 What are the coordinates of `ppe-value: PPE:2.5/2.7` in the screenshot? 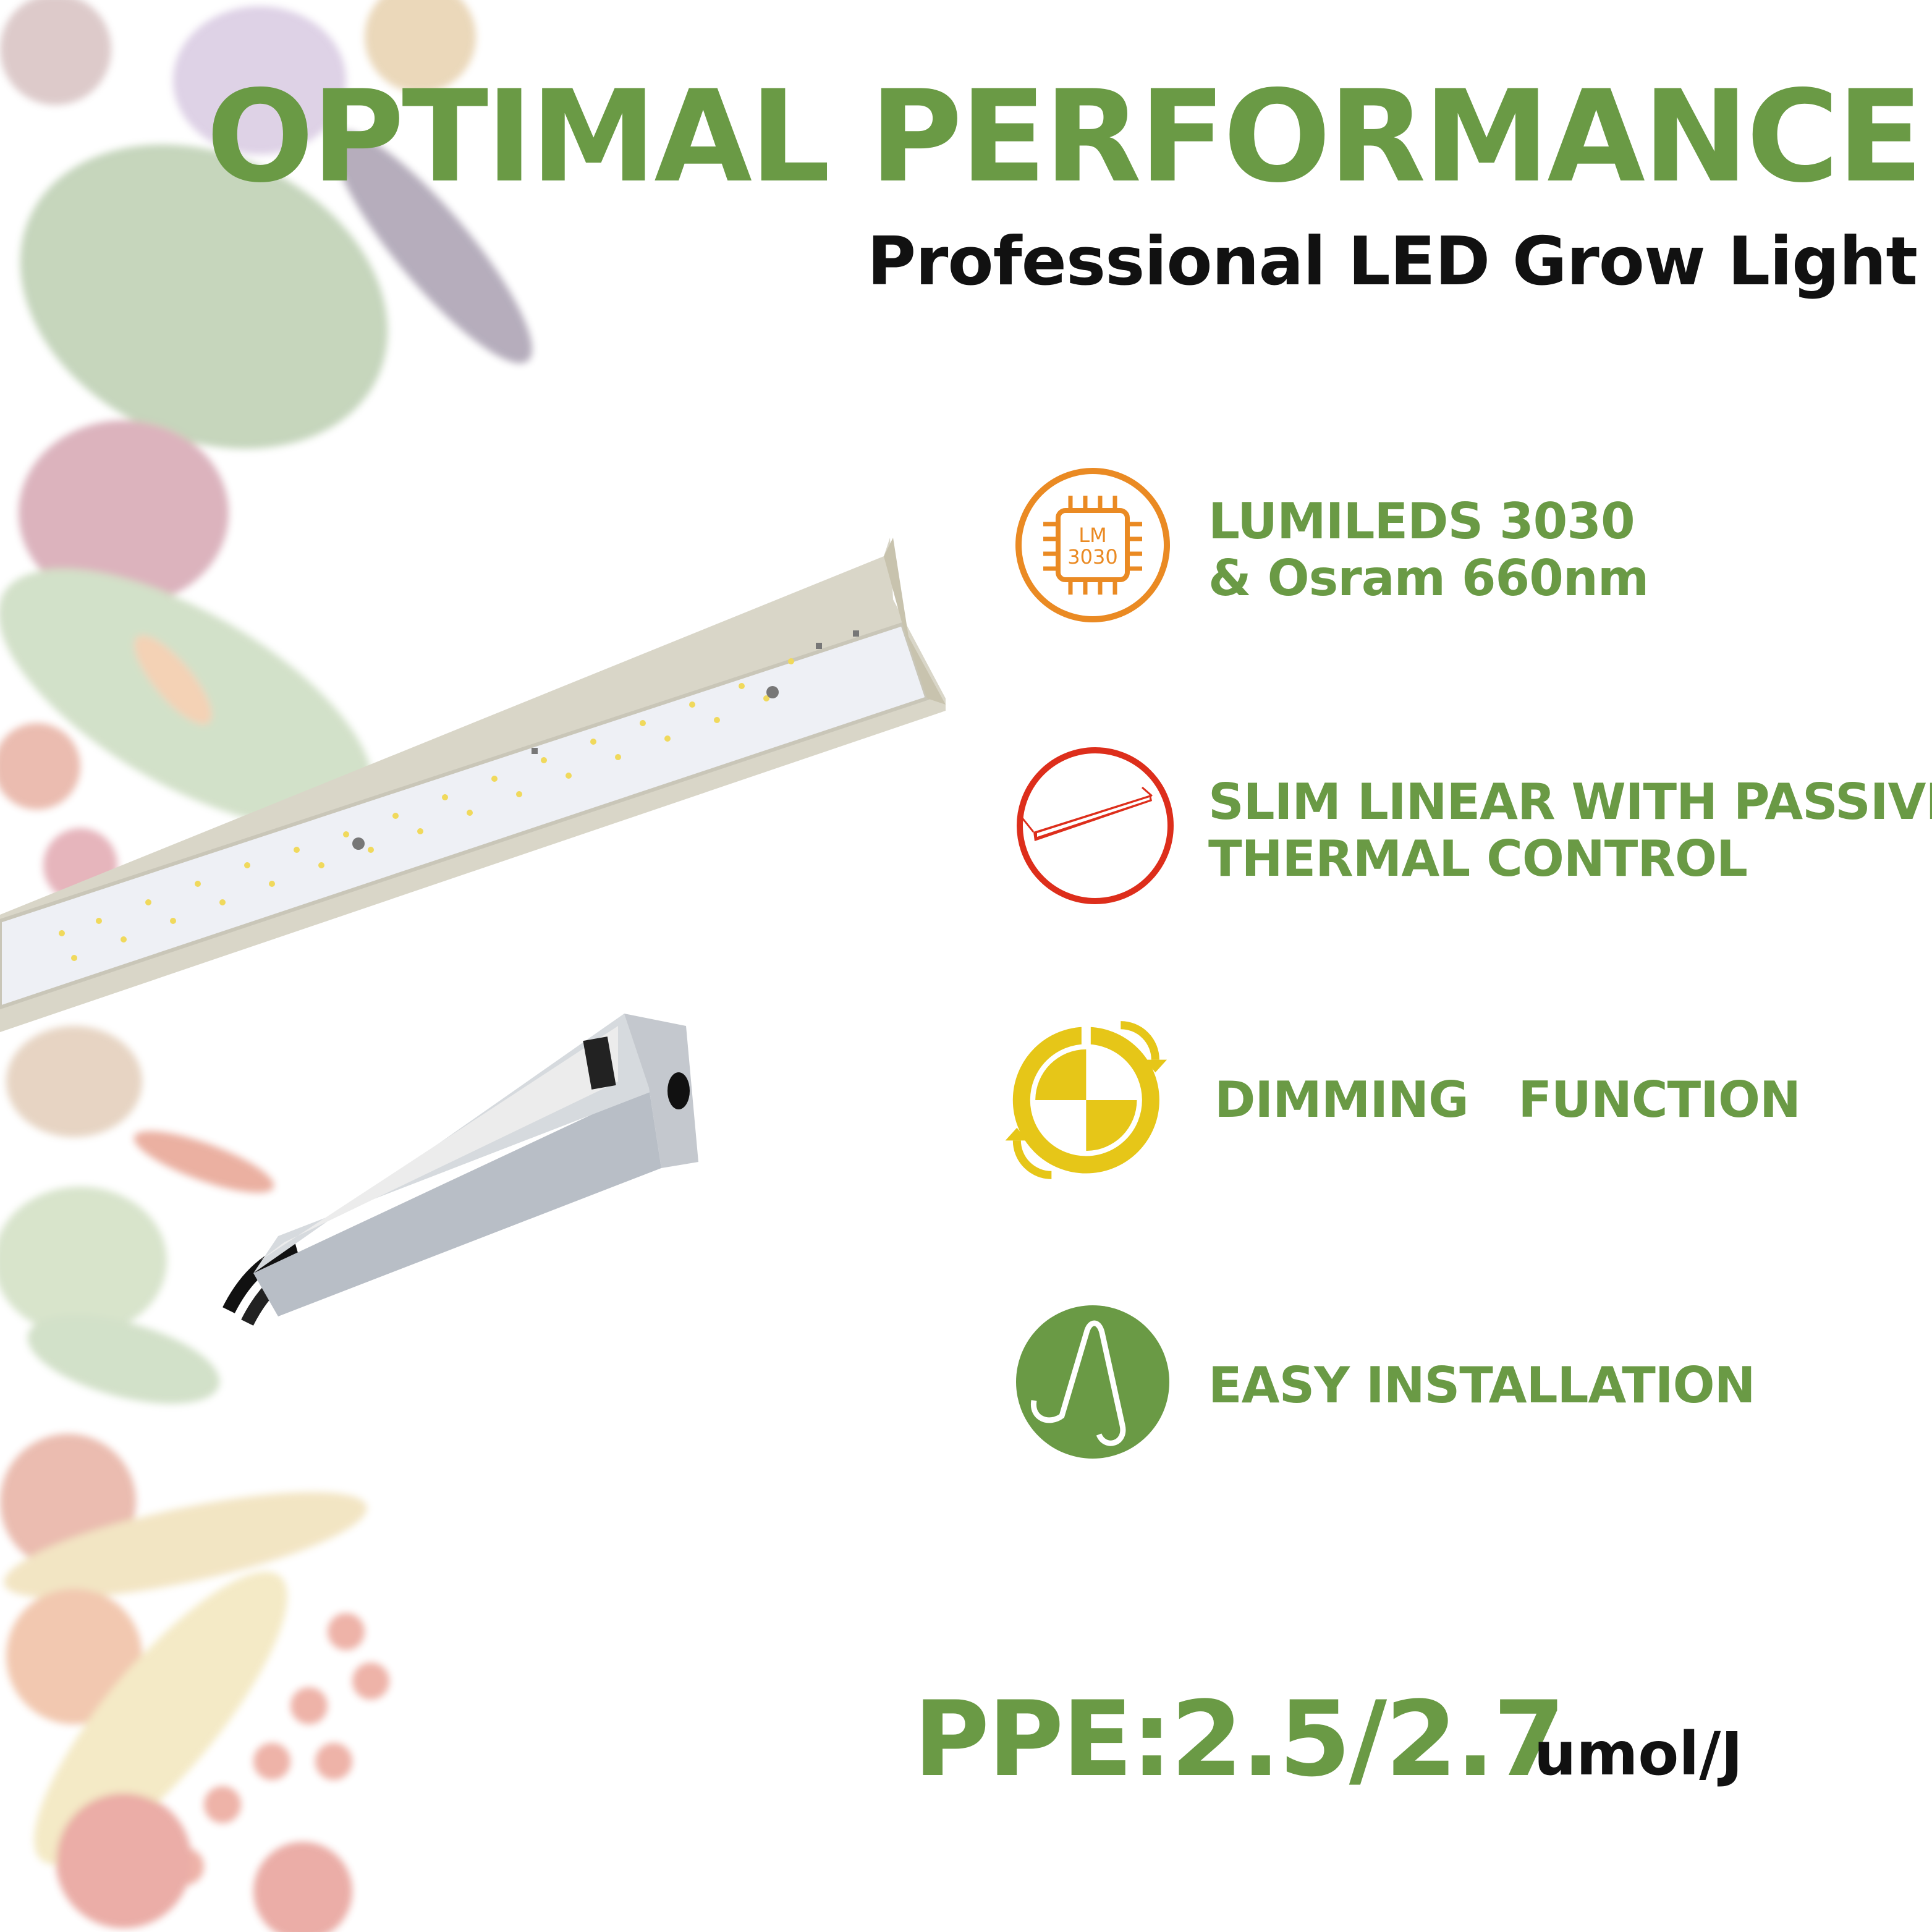 It's located at (1239, 1739).